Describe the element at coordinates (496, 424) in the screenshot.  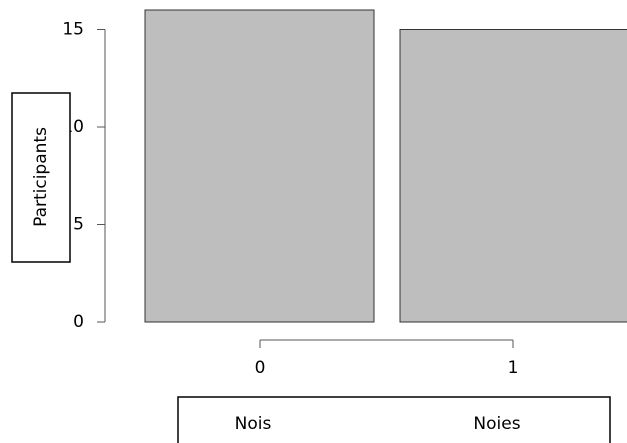
I see `annotation: Noies` at that location.